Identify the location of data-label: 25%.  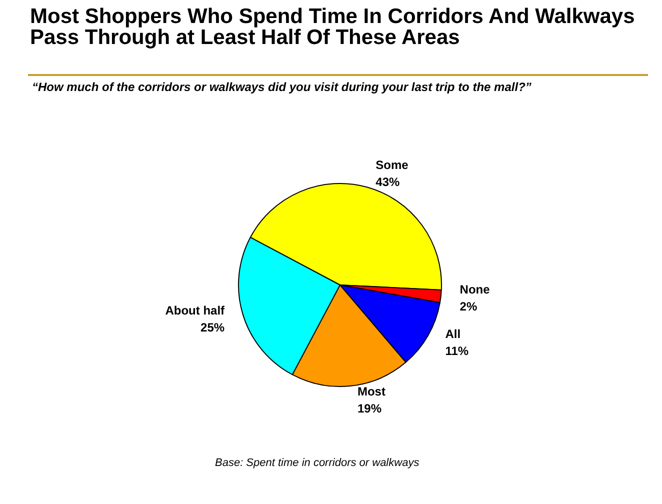
(212, 327).